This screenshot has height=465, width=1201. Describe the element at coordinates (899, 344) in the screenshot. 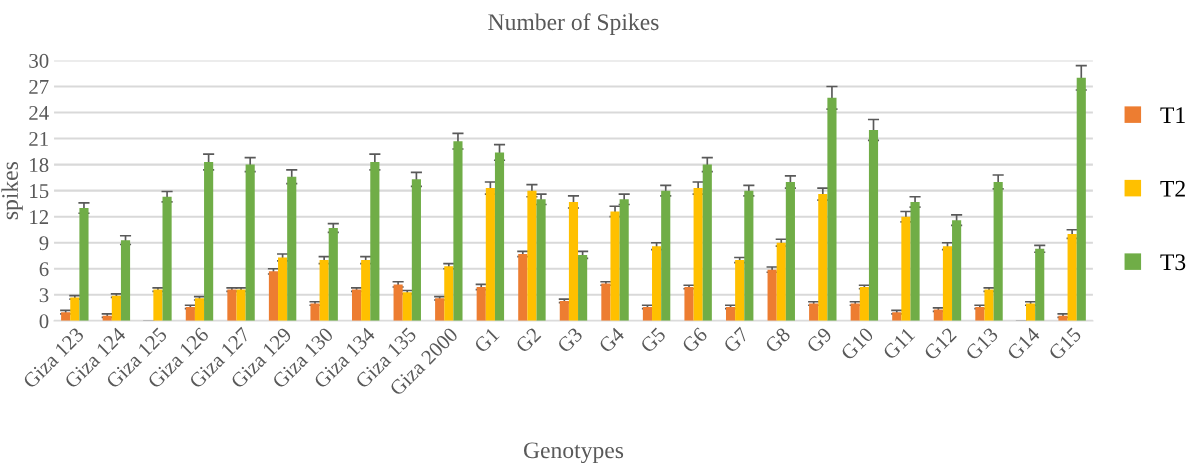

I see `x-tick-label: G11` at that location.